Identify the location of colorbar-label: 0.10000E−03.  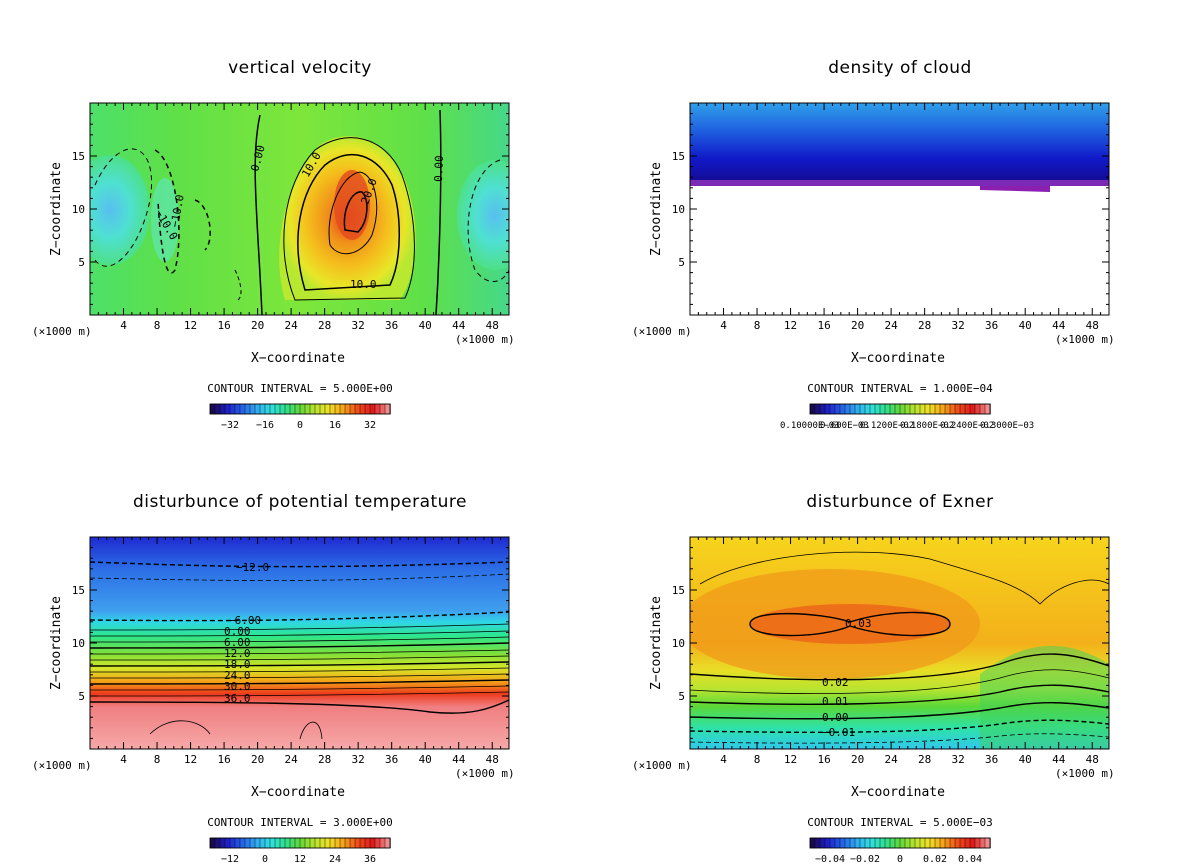
(810, 426).